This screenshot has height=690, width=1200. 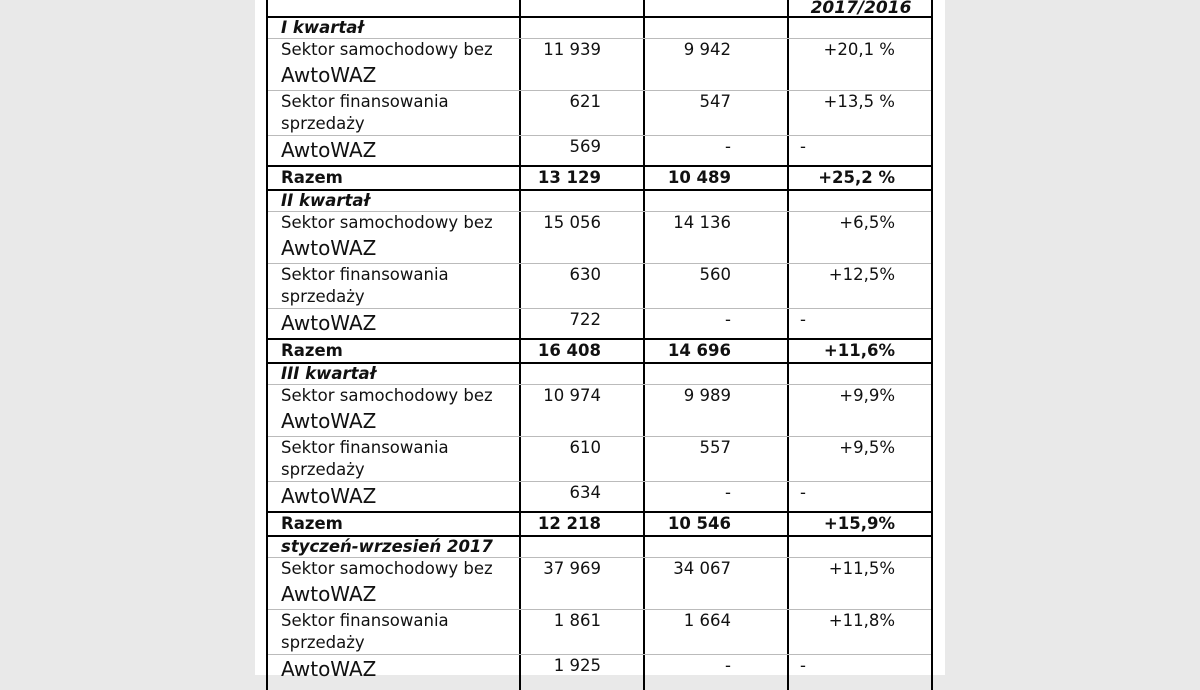 I want to click on value-2016: 9 989, so click(x=707, y=395).